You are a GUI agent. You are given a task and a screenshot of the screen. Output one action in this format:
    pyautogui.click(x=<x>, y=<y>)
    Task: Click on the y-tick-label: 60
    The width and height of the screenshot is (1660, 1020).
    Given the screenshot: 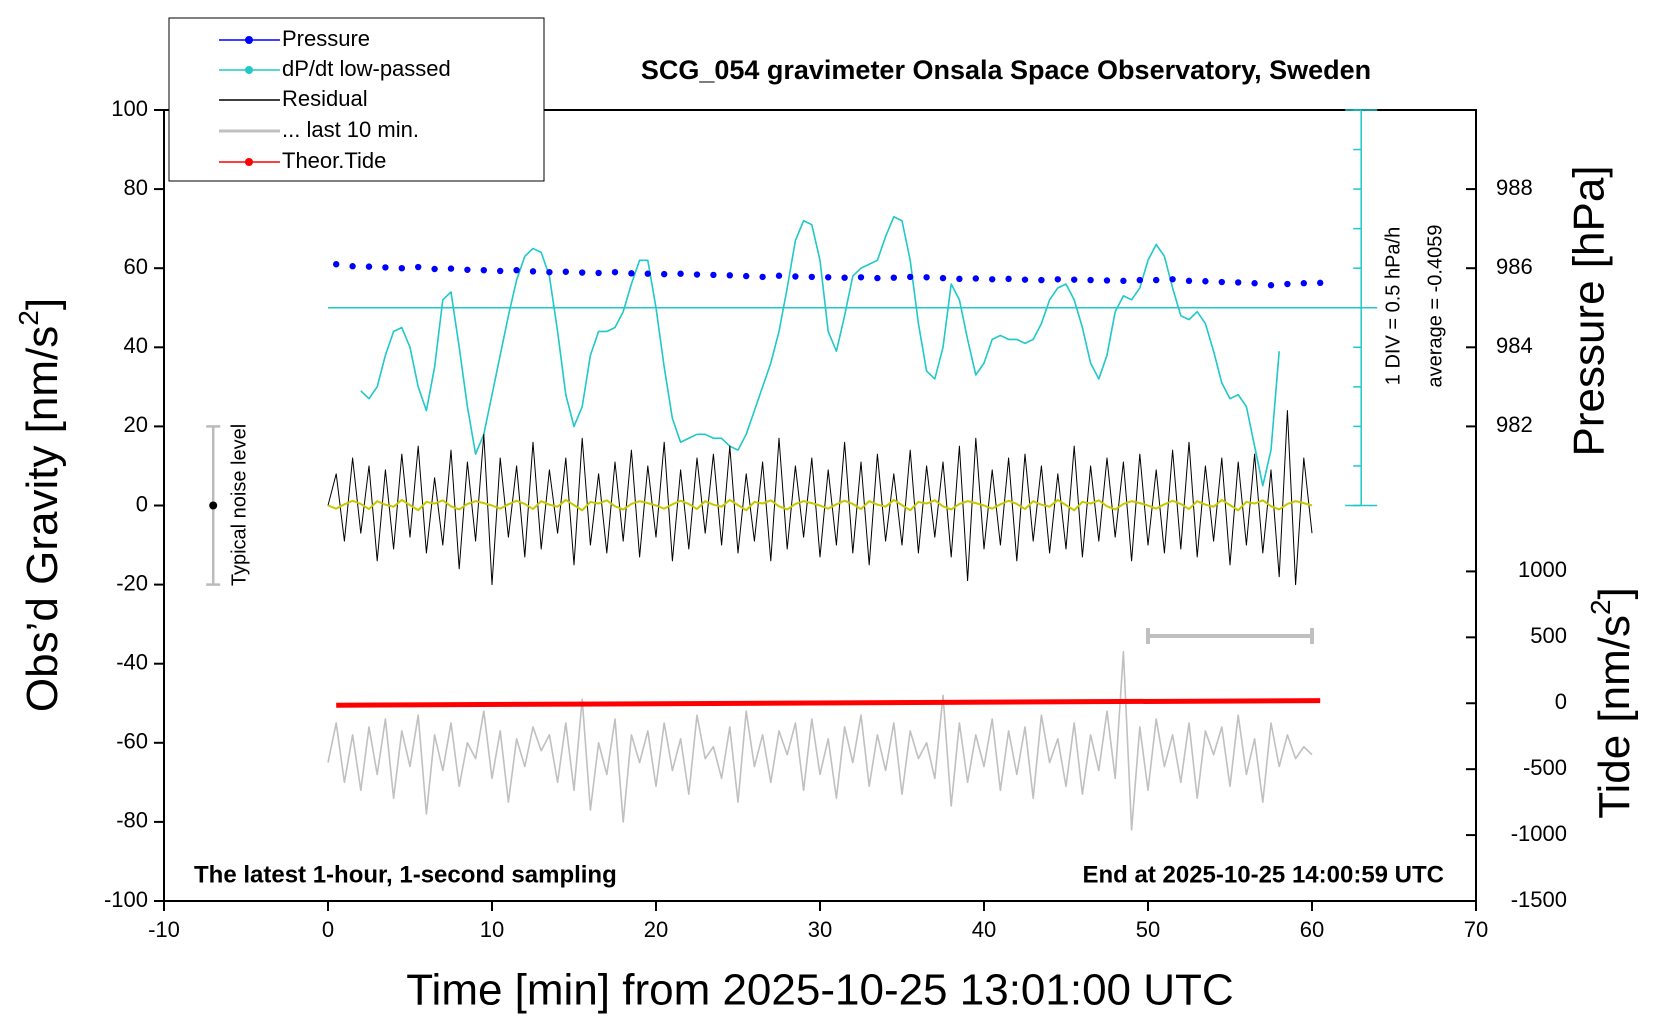 What is the action you would take?
    pyautogui.click(x=136, y=266)
    